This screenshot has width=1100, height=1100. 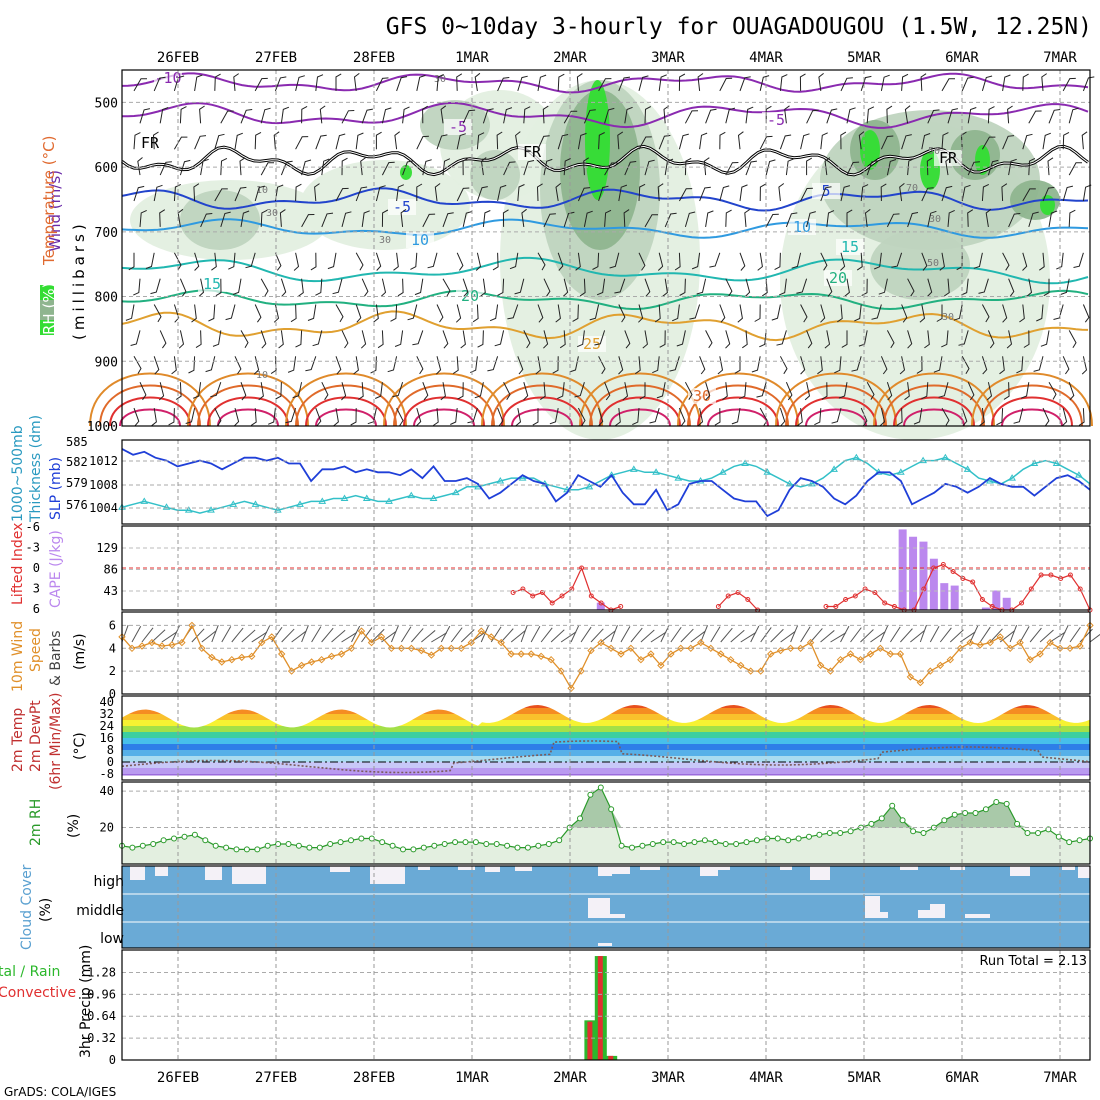 What do you see at coordinates (542, 417) in the screenshot?
I see `diurnal-temp-contour` at bounding box center [542, 417].